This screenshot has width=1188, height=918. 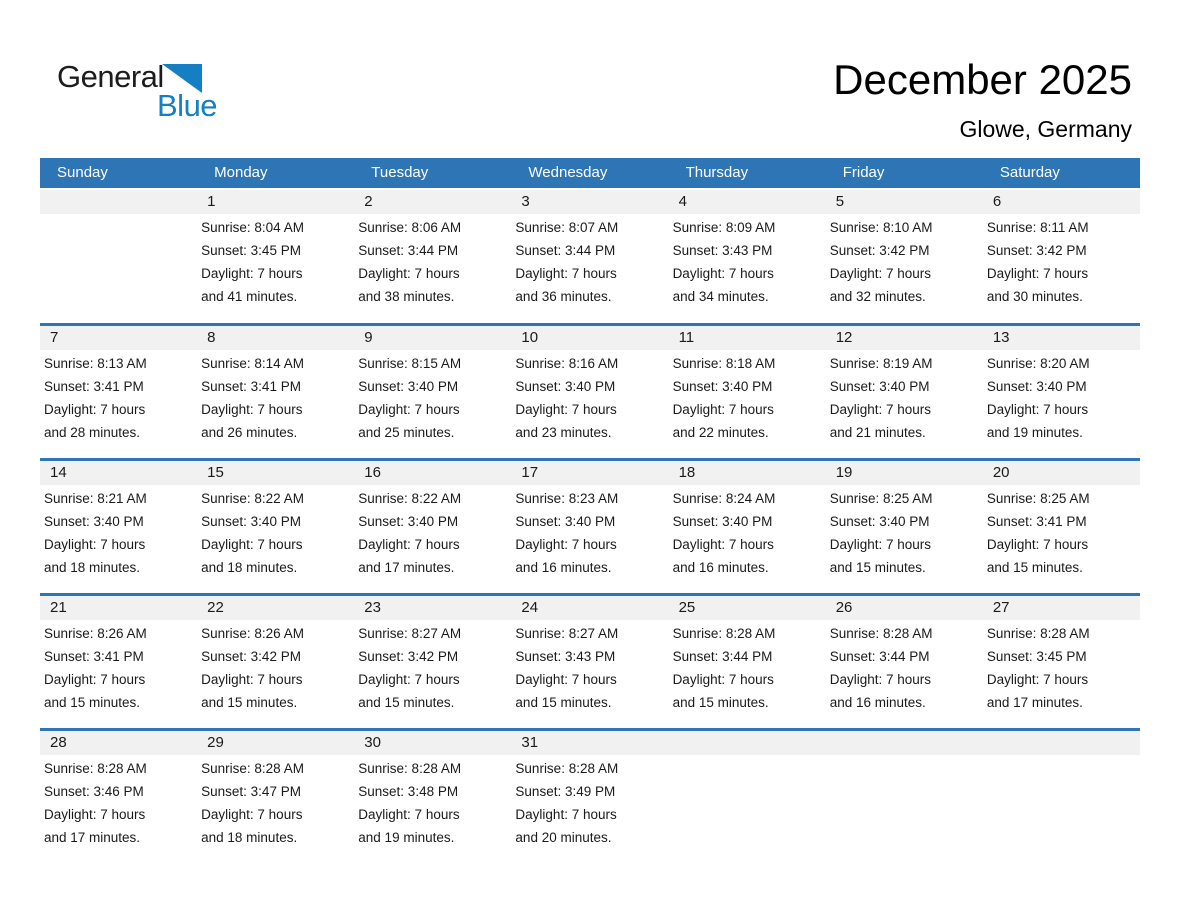 What do you see at coordinates (567, 498) in the screenshot?
I see `day-detail-line: Sunrise: 8:23 AM` at bounding box center [567, 498].